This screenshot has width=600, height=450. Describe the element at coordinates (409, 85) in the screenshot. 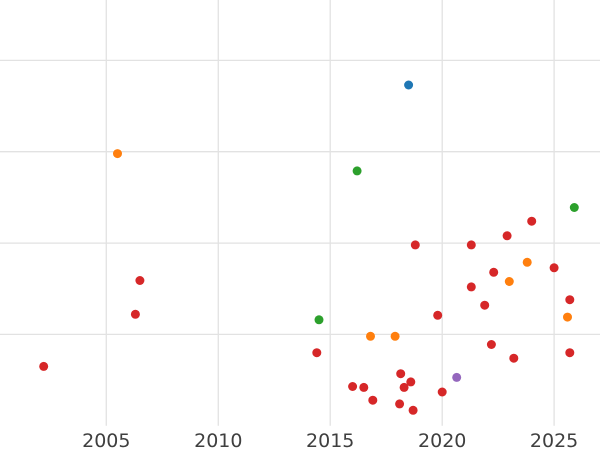

I see `data-point-blue` at that location.